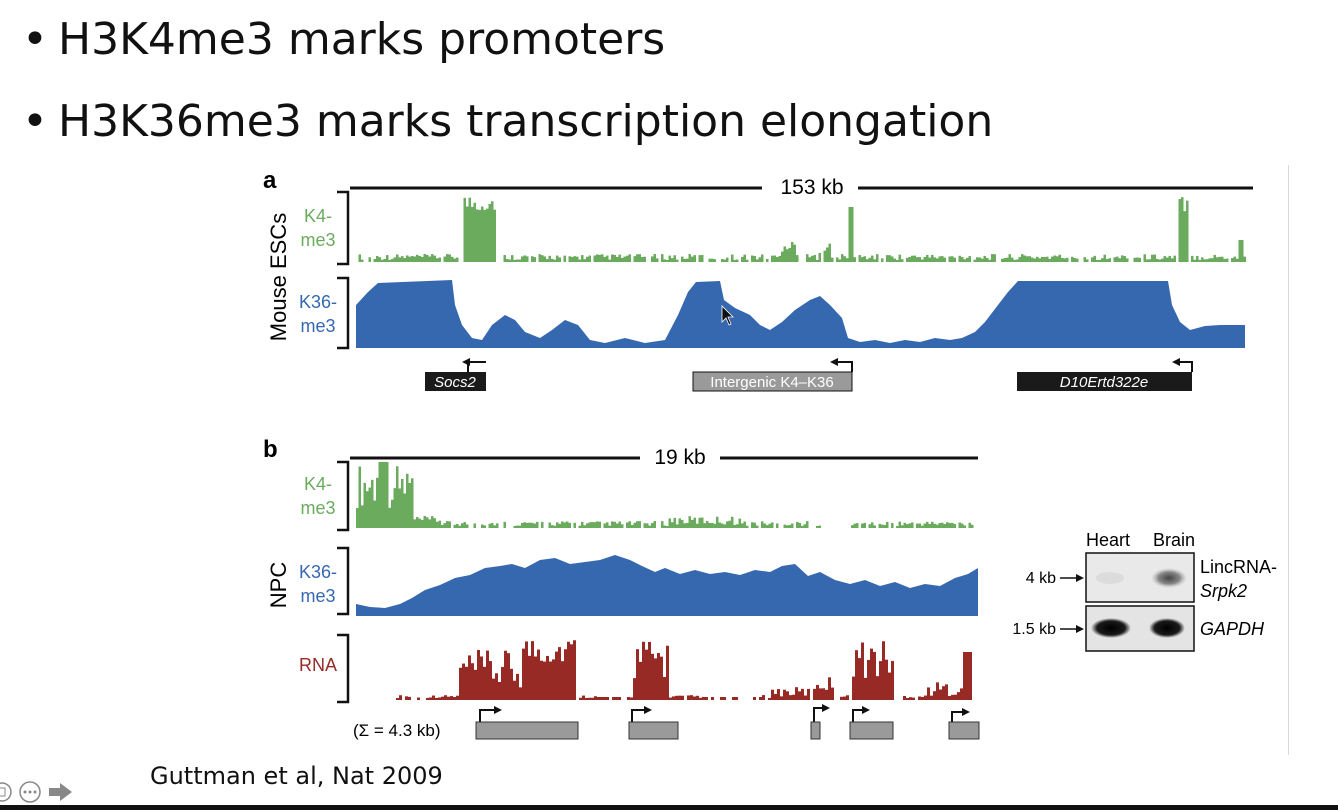 Image resolution: width=1338 pixels, height=810 pixels. Describe the element at coordinates (6, 792) in the screenshot. I see `slide-sorter-icon` at that location.